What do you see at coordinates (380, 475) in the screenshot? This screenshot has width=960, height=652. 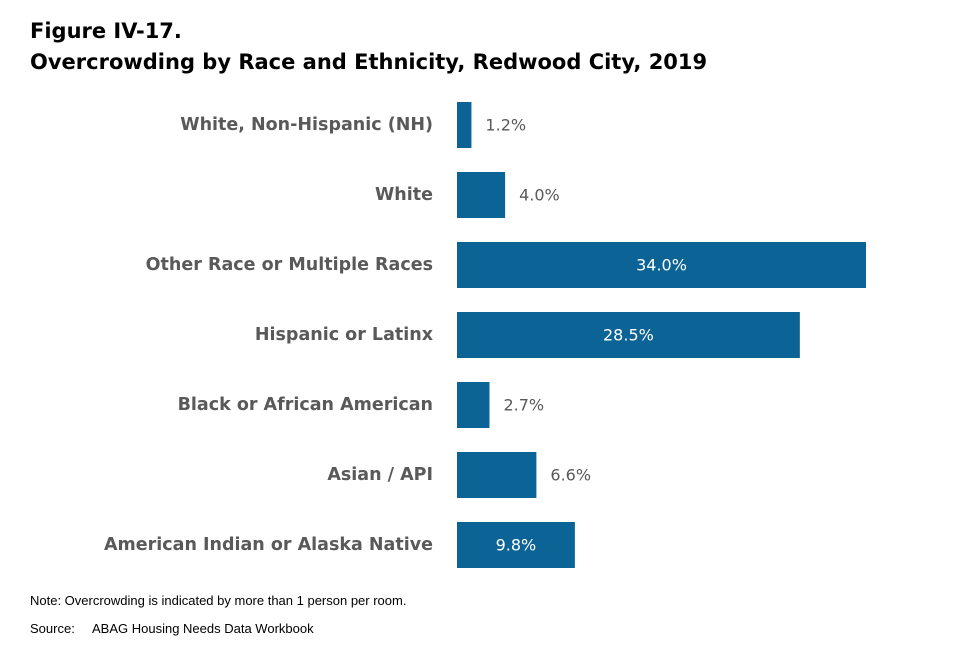 I see `category-label: Asian / API` at bounding box center [380, 475].